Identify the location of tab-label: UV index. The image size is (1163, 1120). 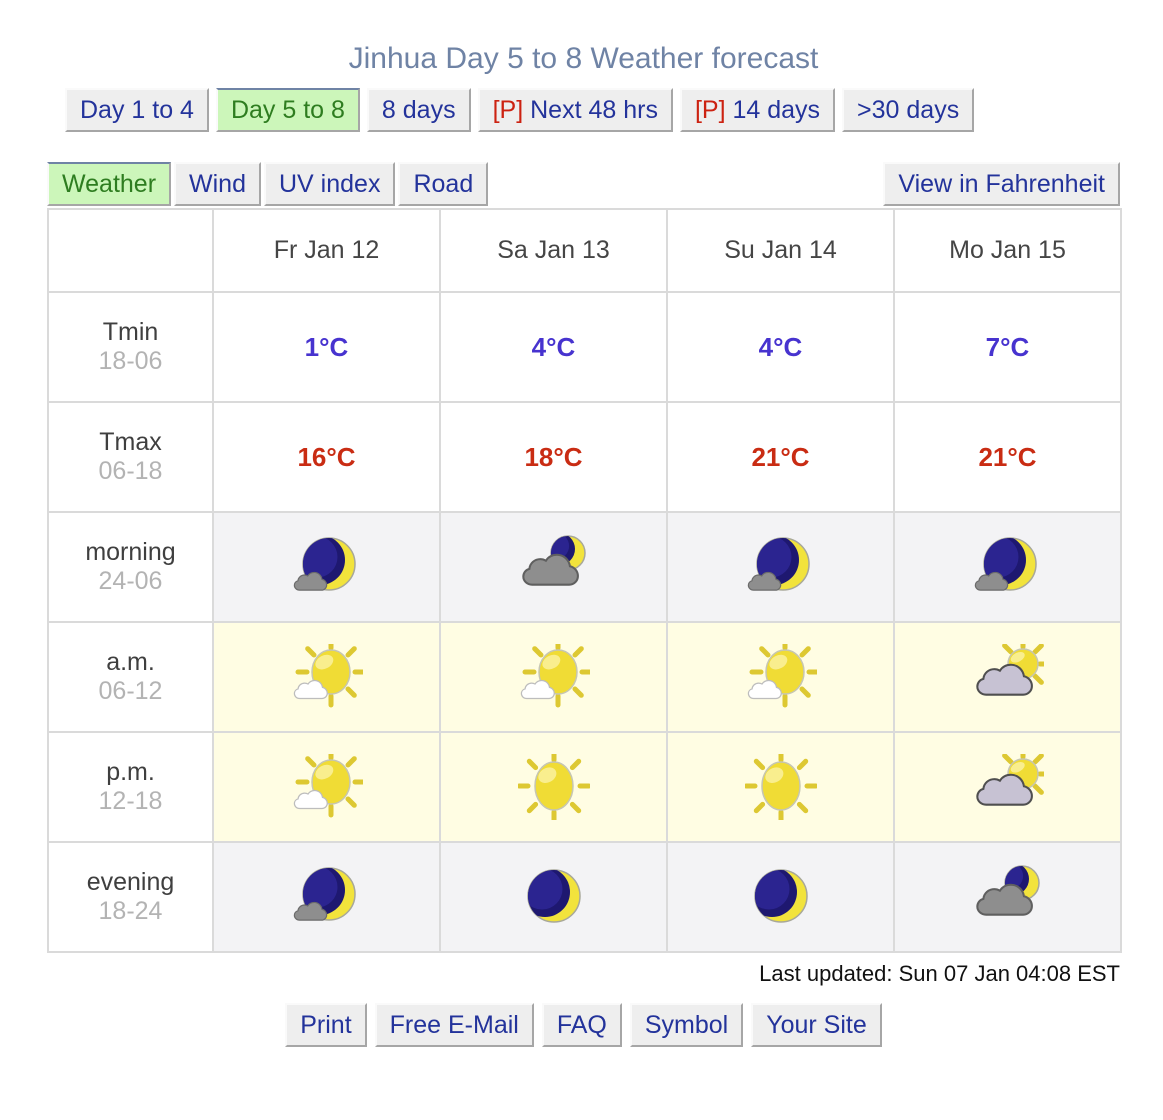
(330, 184).